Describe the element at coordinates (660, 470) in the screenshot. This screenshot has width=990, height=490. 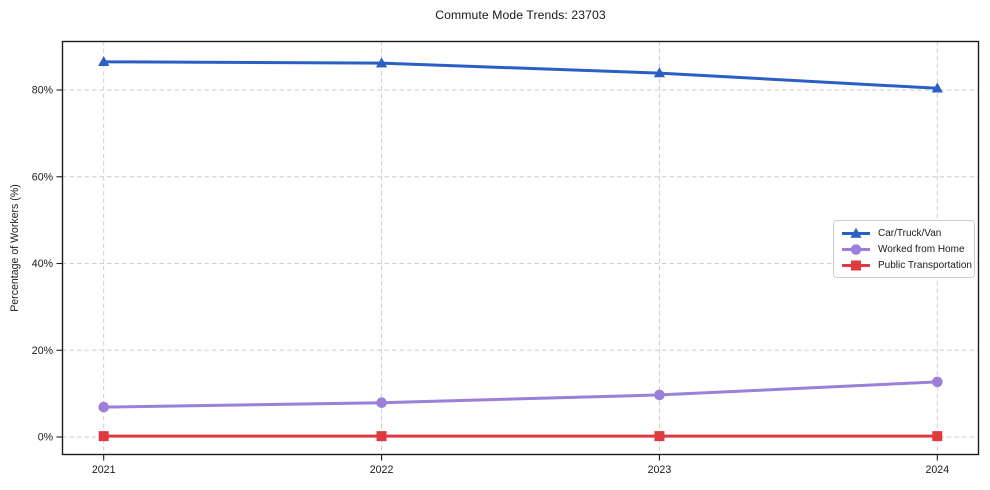
I see `x-tick-label-2023: 2023` at that location.